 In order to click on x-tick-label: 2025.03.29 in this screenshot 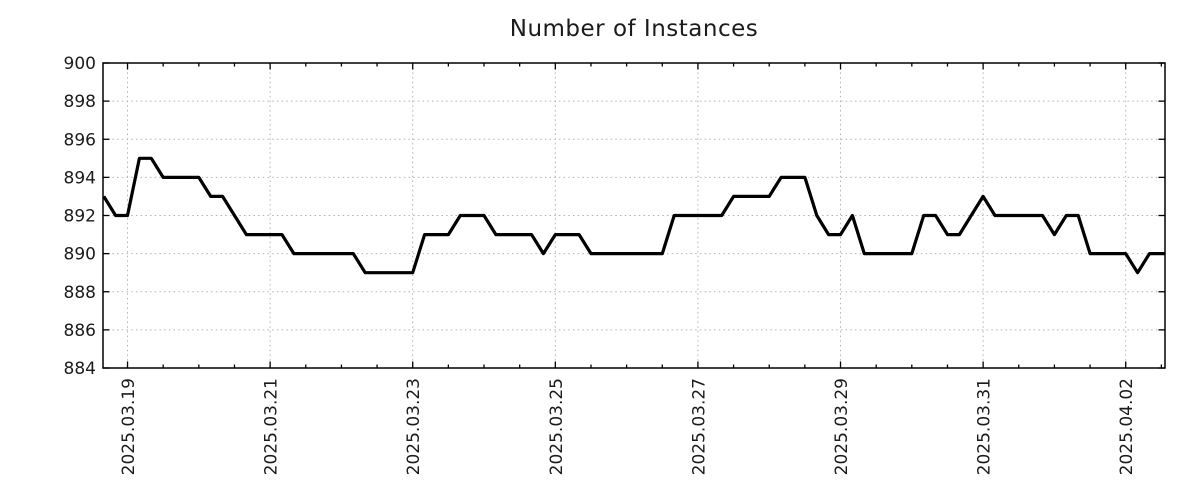, I will do `click(842, 426)`.